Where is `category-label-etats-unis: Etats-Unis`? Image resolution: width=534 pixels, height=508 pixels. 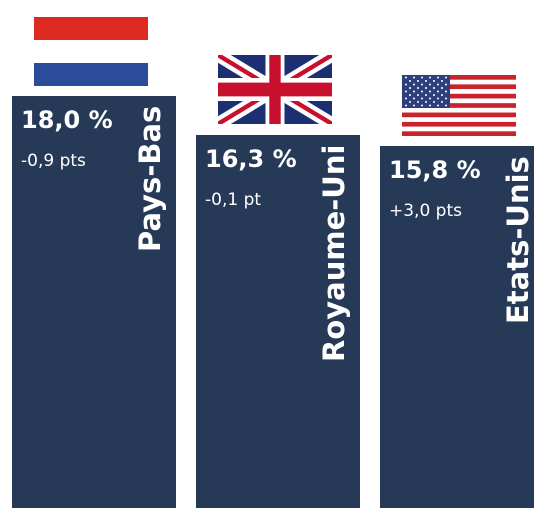 category-label-etats-unis: Etats-Unis is located at coordinates (517, 240).